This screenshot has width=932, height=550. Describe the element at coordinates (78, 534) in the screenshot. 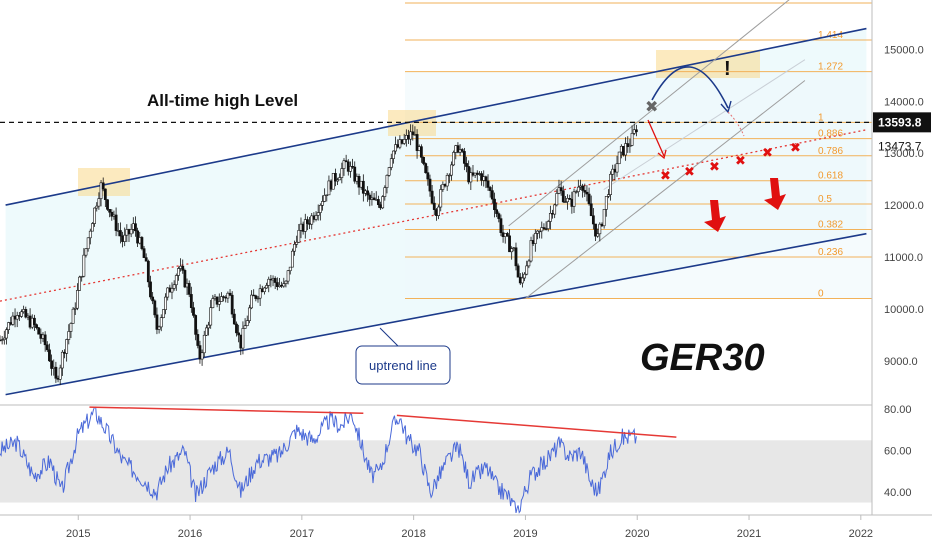

I see `time-tick-label: 2015` at that location.